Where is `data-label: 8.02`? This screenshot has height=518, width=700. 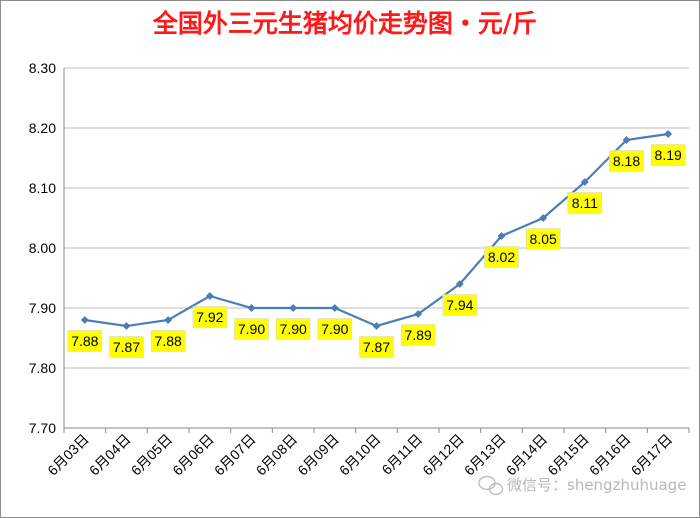 data-label: 8.02 is located at coordinates (501, 257).